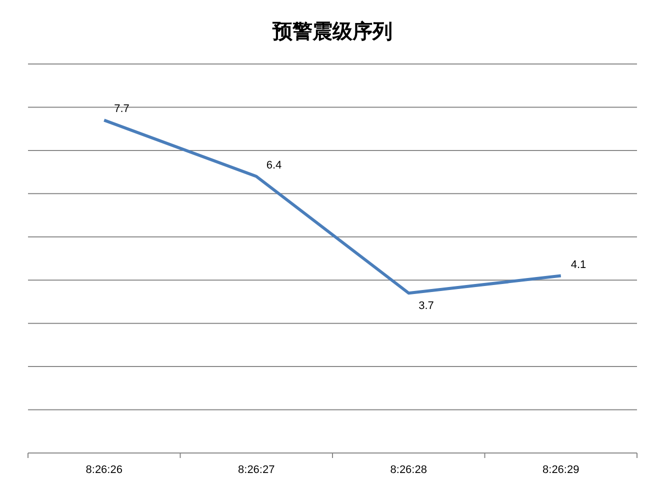 The image size is (665, 498). What do you see at coordinates (104, 470) in the screenshot?
I see `x-tick-label: 8:26:26` at bounding box center [104, 470].